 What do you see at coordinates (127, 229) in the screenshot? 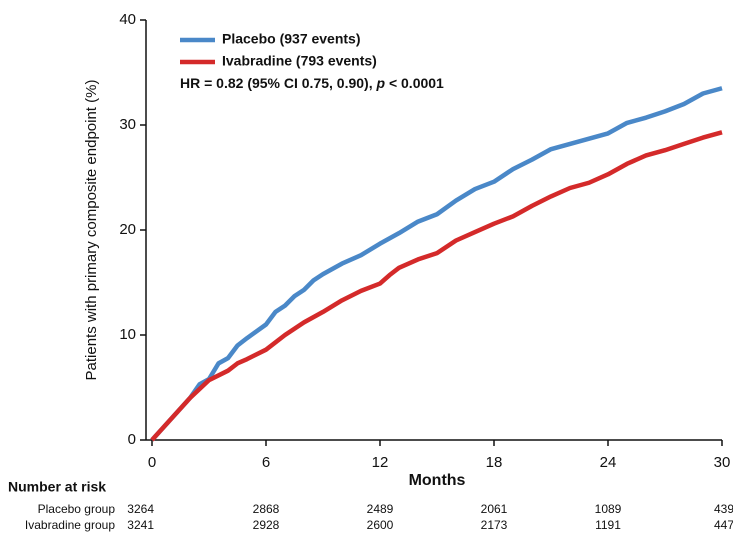
I see `y-tick-label: 20` at bounding box center [127, 229].